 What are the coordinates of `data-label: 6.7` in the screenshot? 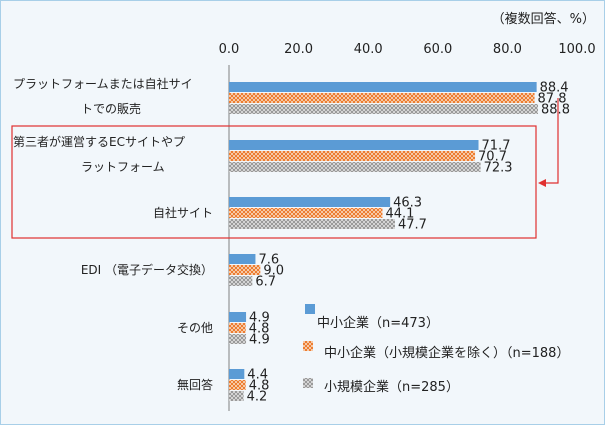 It's located at (265, 282).